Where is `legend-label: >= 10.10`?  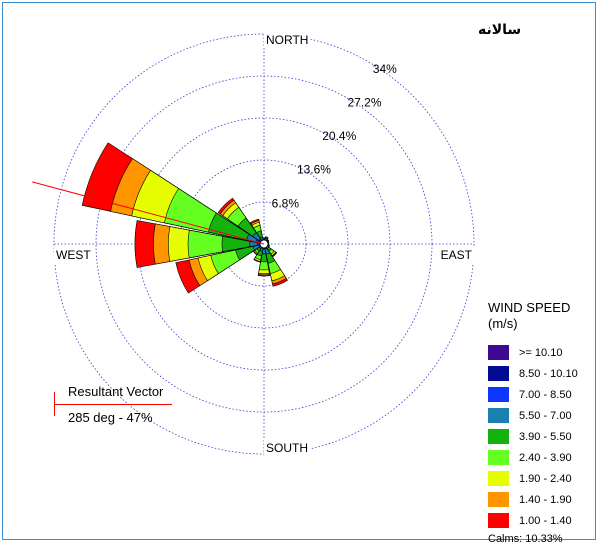
legend-label: >= 10.10 is located at coordinates (541, 352).